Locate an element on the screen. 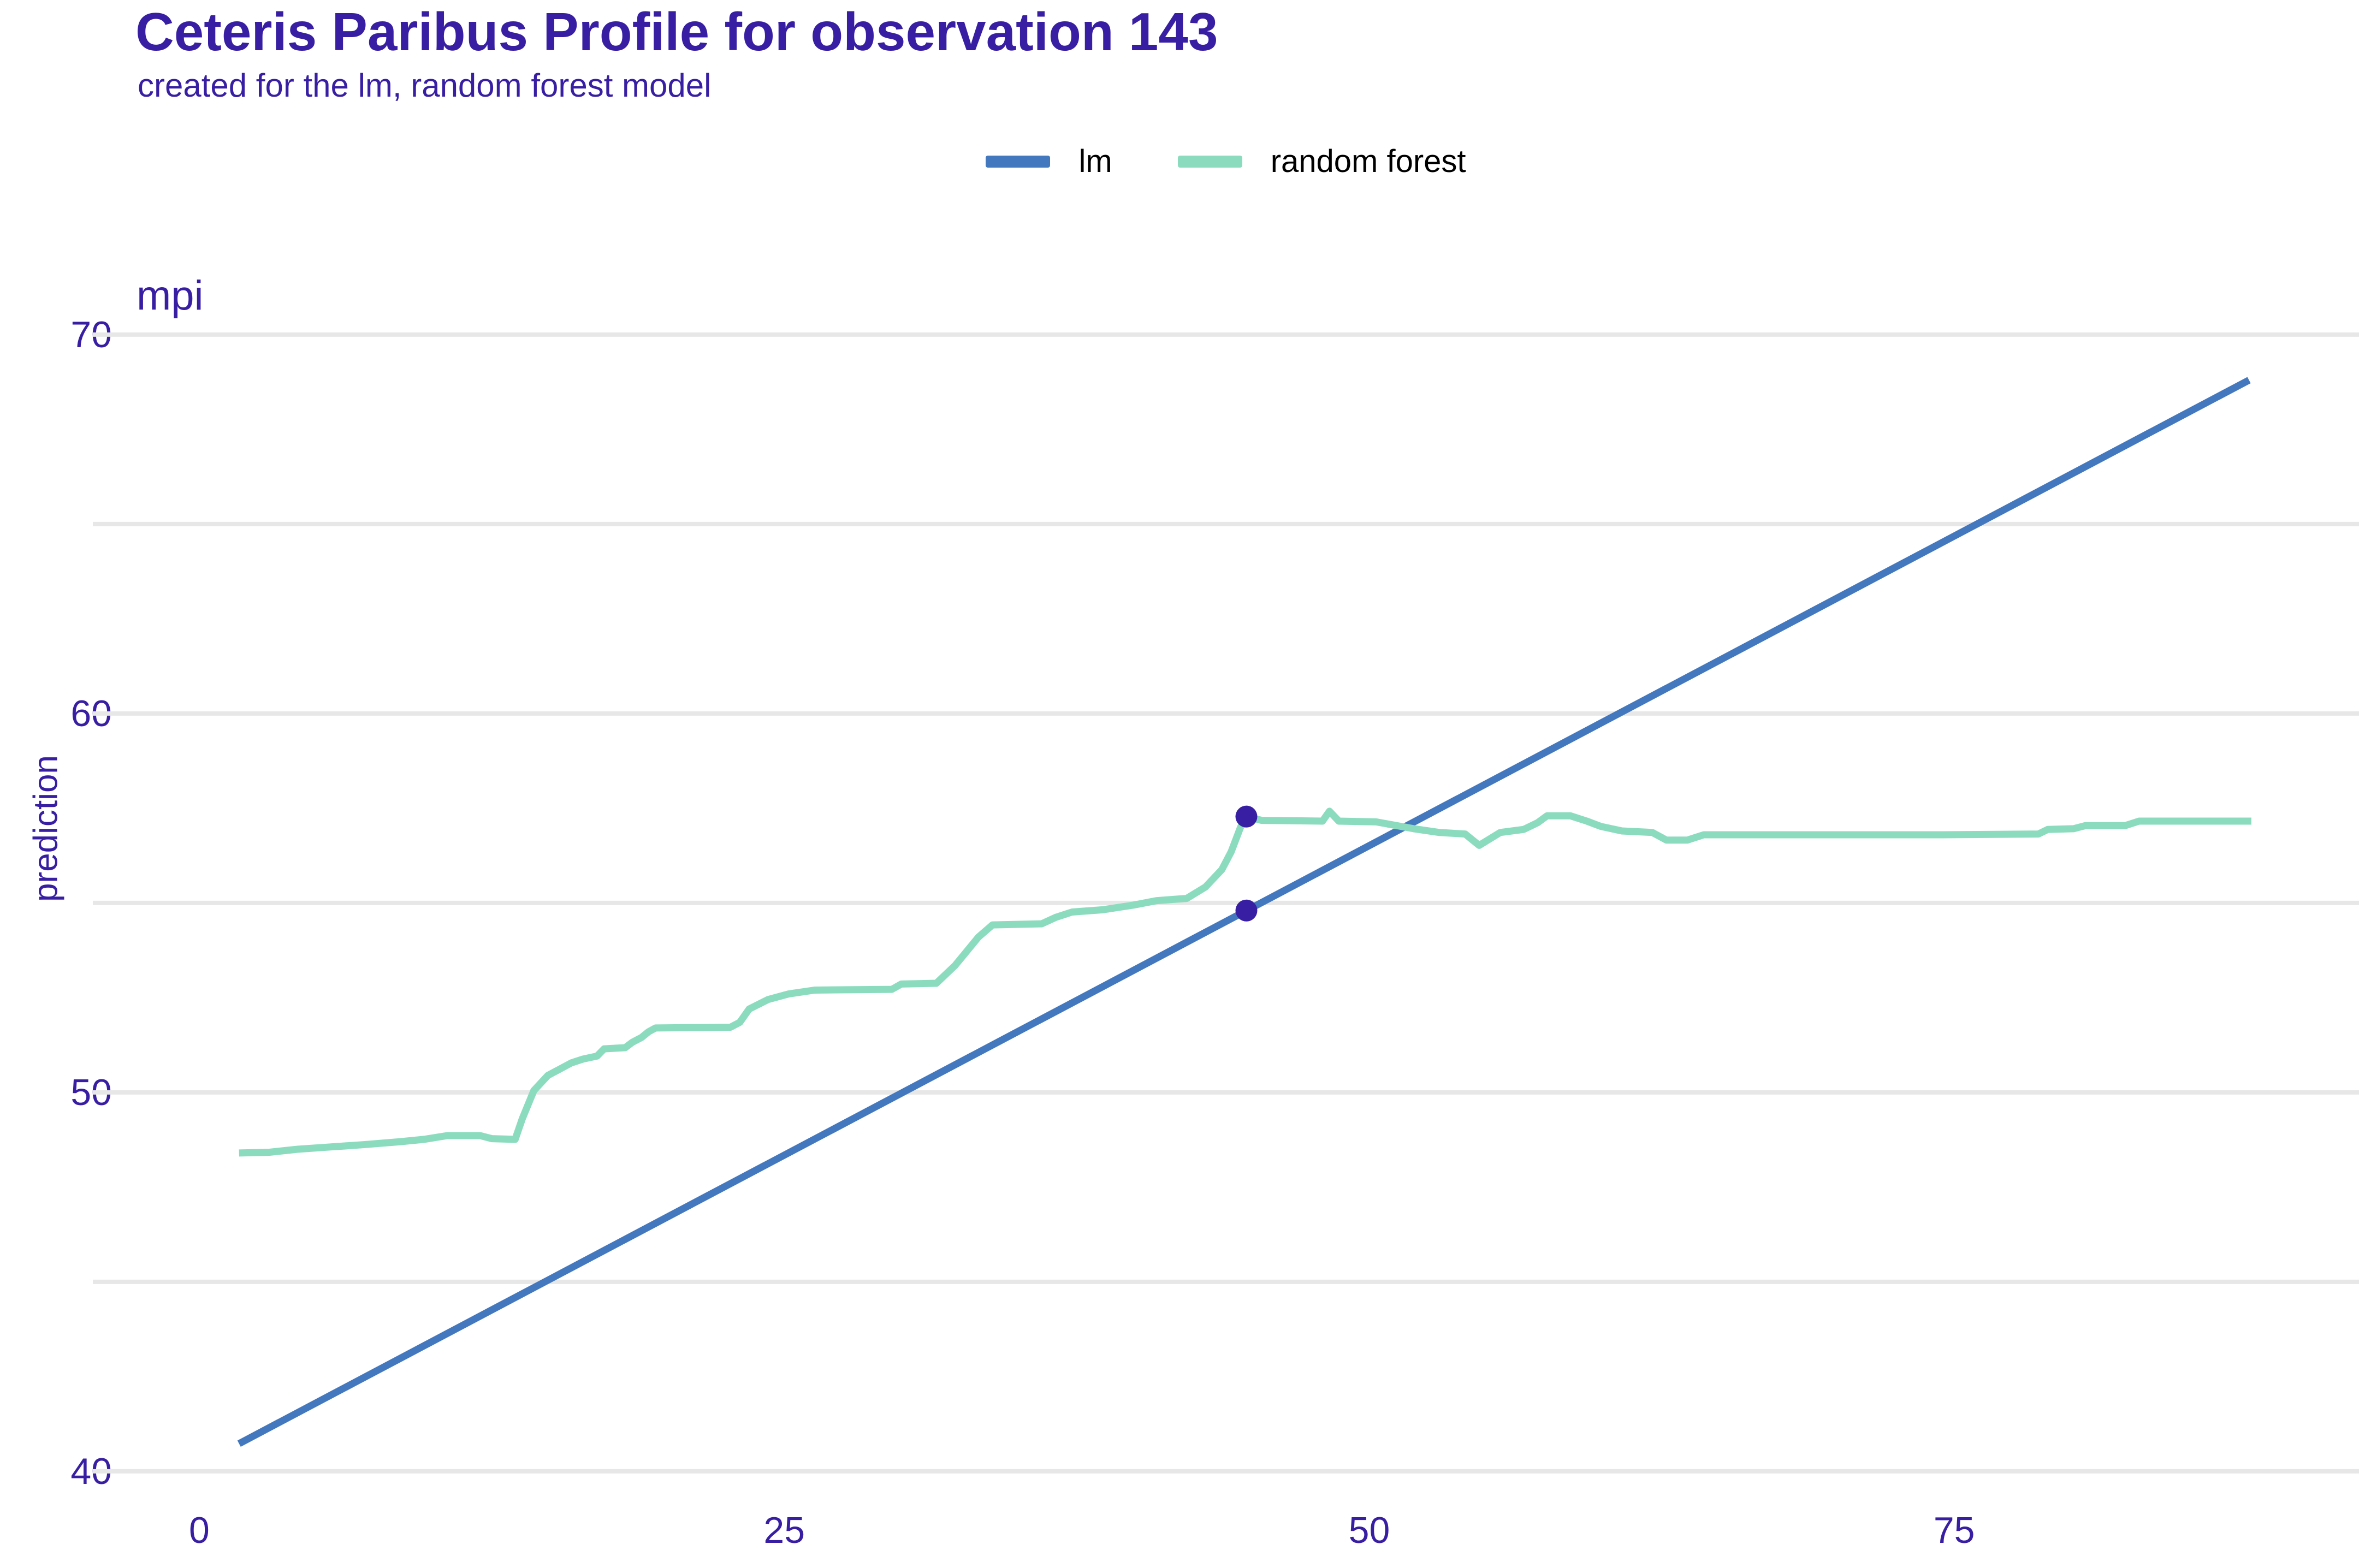  x-tick-label-75: 75 is located at coordinates (1954, 1530).